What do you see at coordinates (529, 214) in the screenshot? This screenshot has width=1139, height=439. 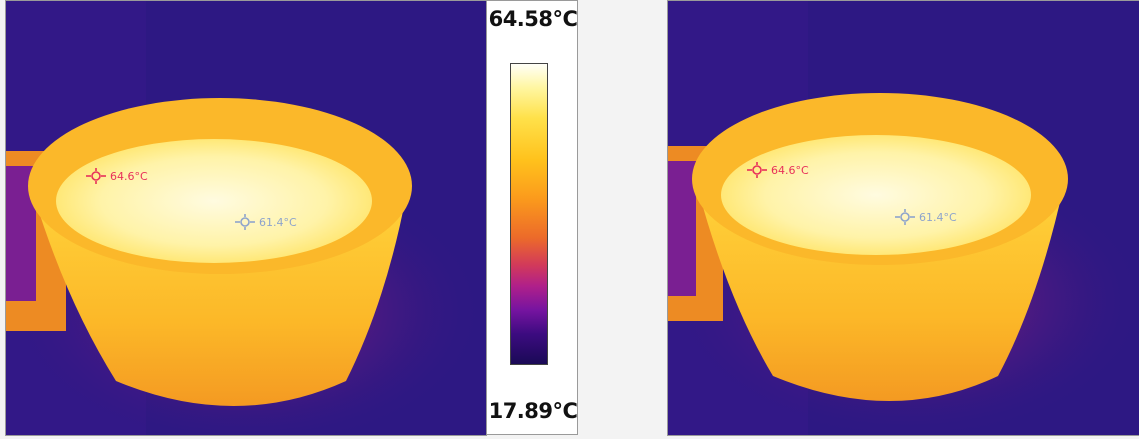 I see `color-scale-bar` at bounding box center [529, 214].